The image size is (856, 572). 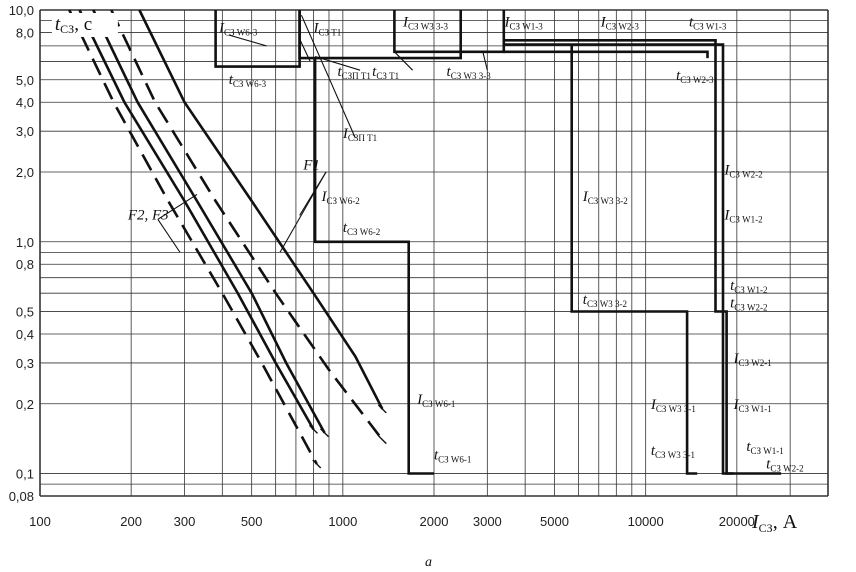 I want to click on annotation-tsz-w3-3-1: tСЗ W3 3-1, so click(x=673, y=451).